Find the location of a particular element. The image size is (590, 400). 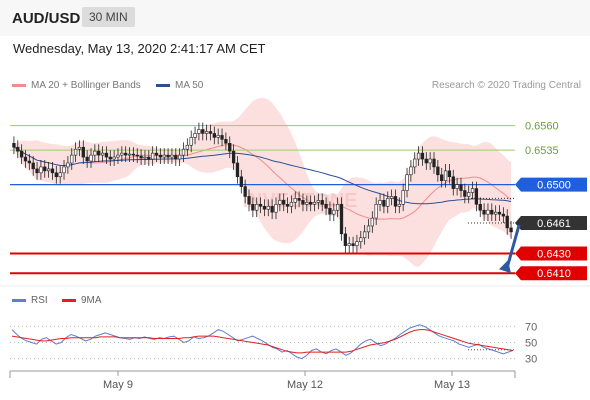

rsi-series-9MA is located at coordinates (262, 341).